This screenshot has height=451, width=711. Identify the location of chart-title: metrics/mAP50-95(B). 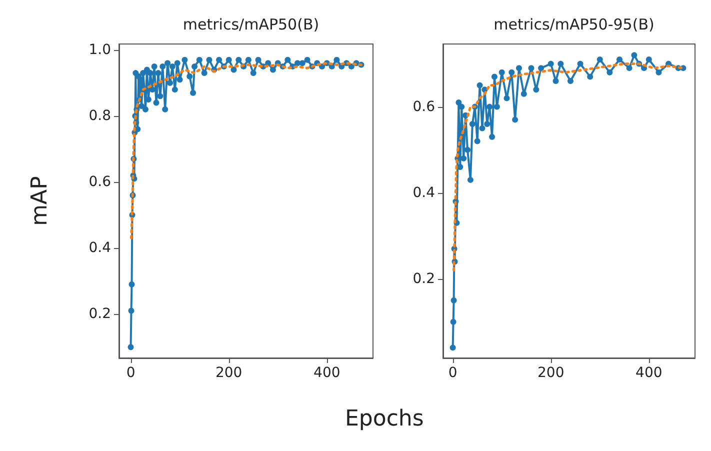
(574, 25).